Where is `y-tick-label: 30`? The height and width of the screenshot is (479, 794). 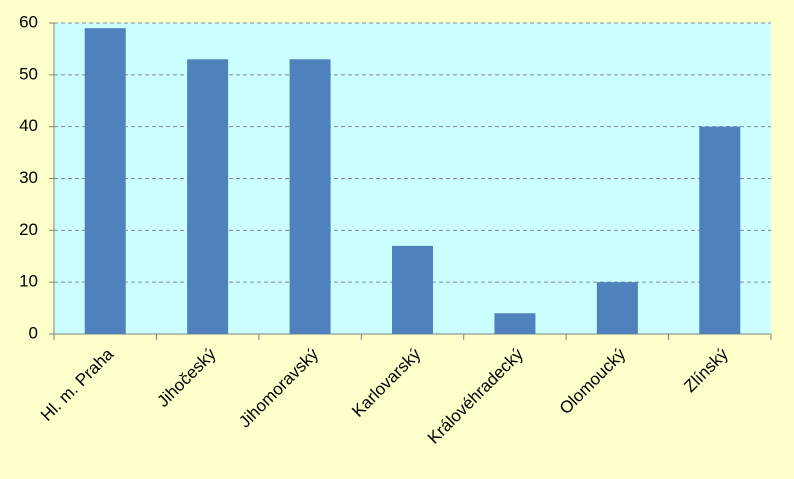
y-tick-label: 30 is located at coordinates (28, 177).